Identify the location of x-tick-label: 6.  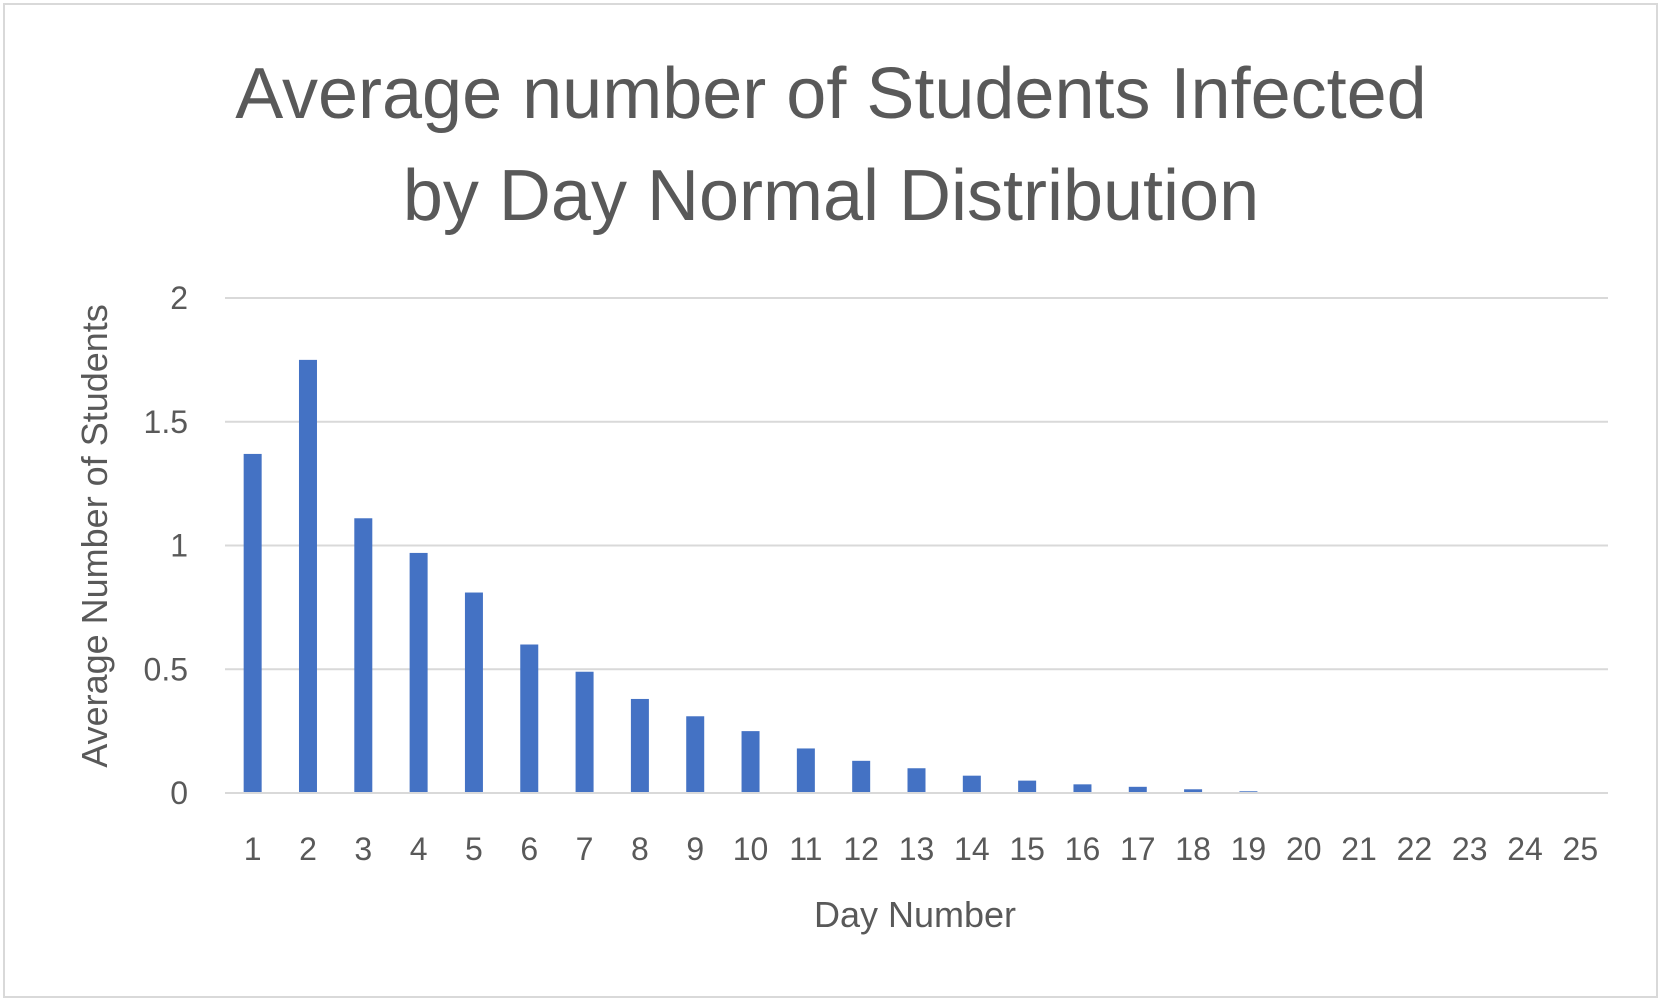
(529, 849).